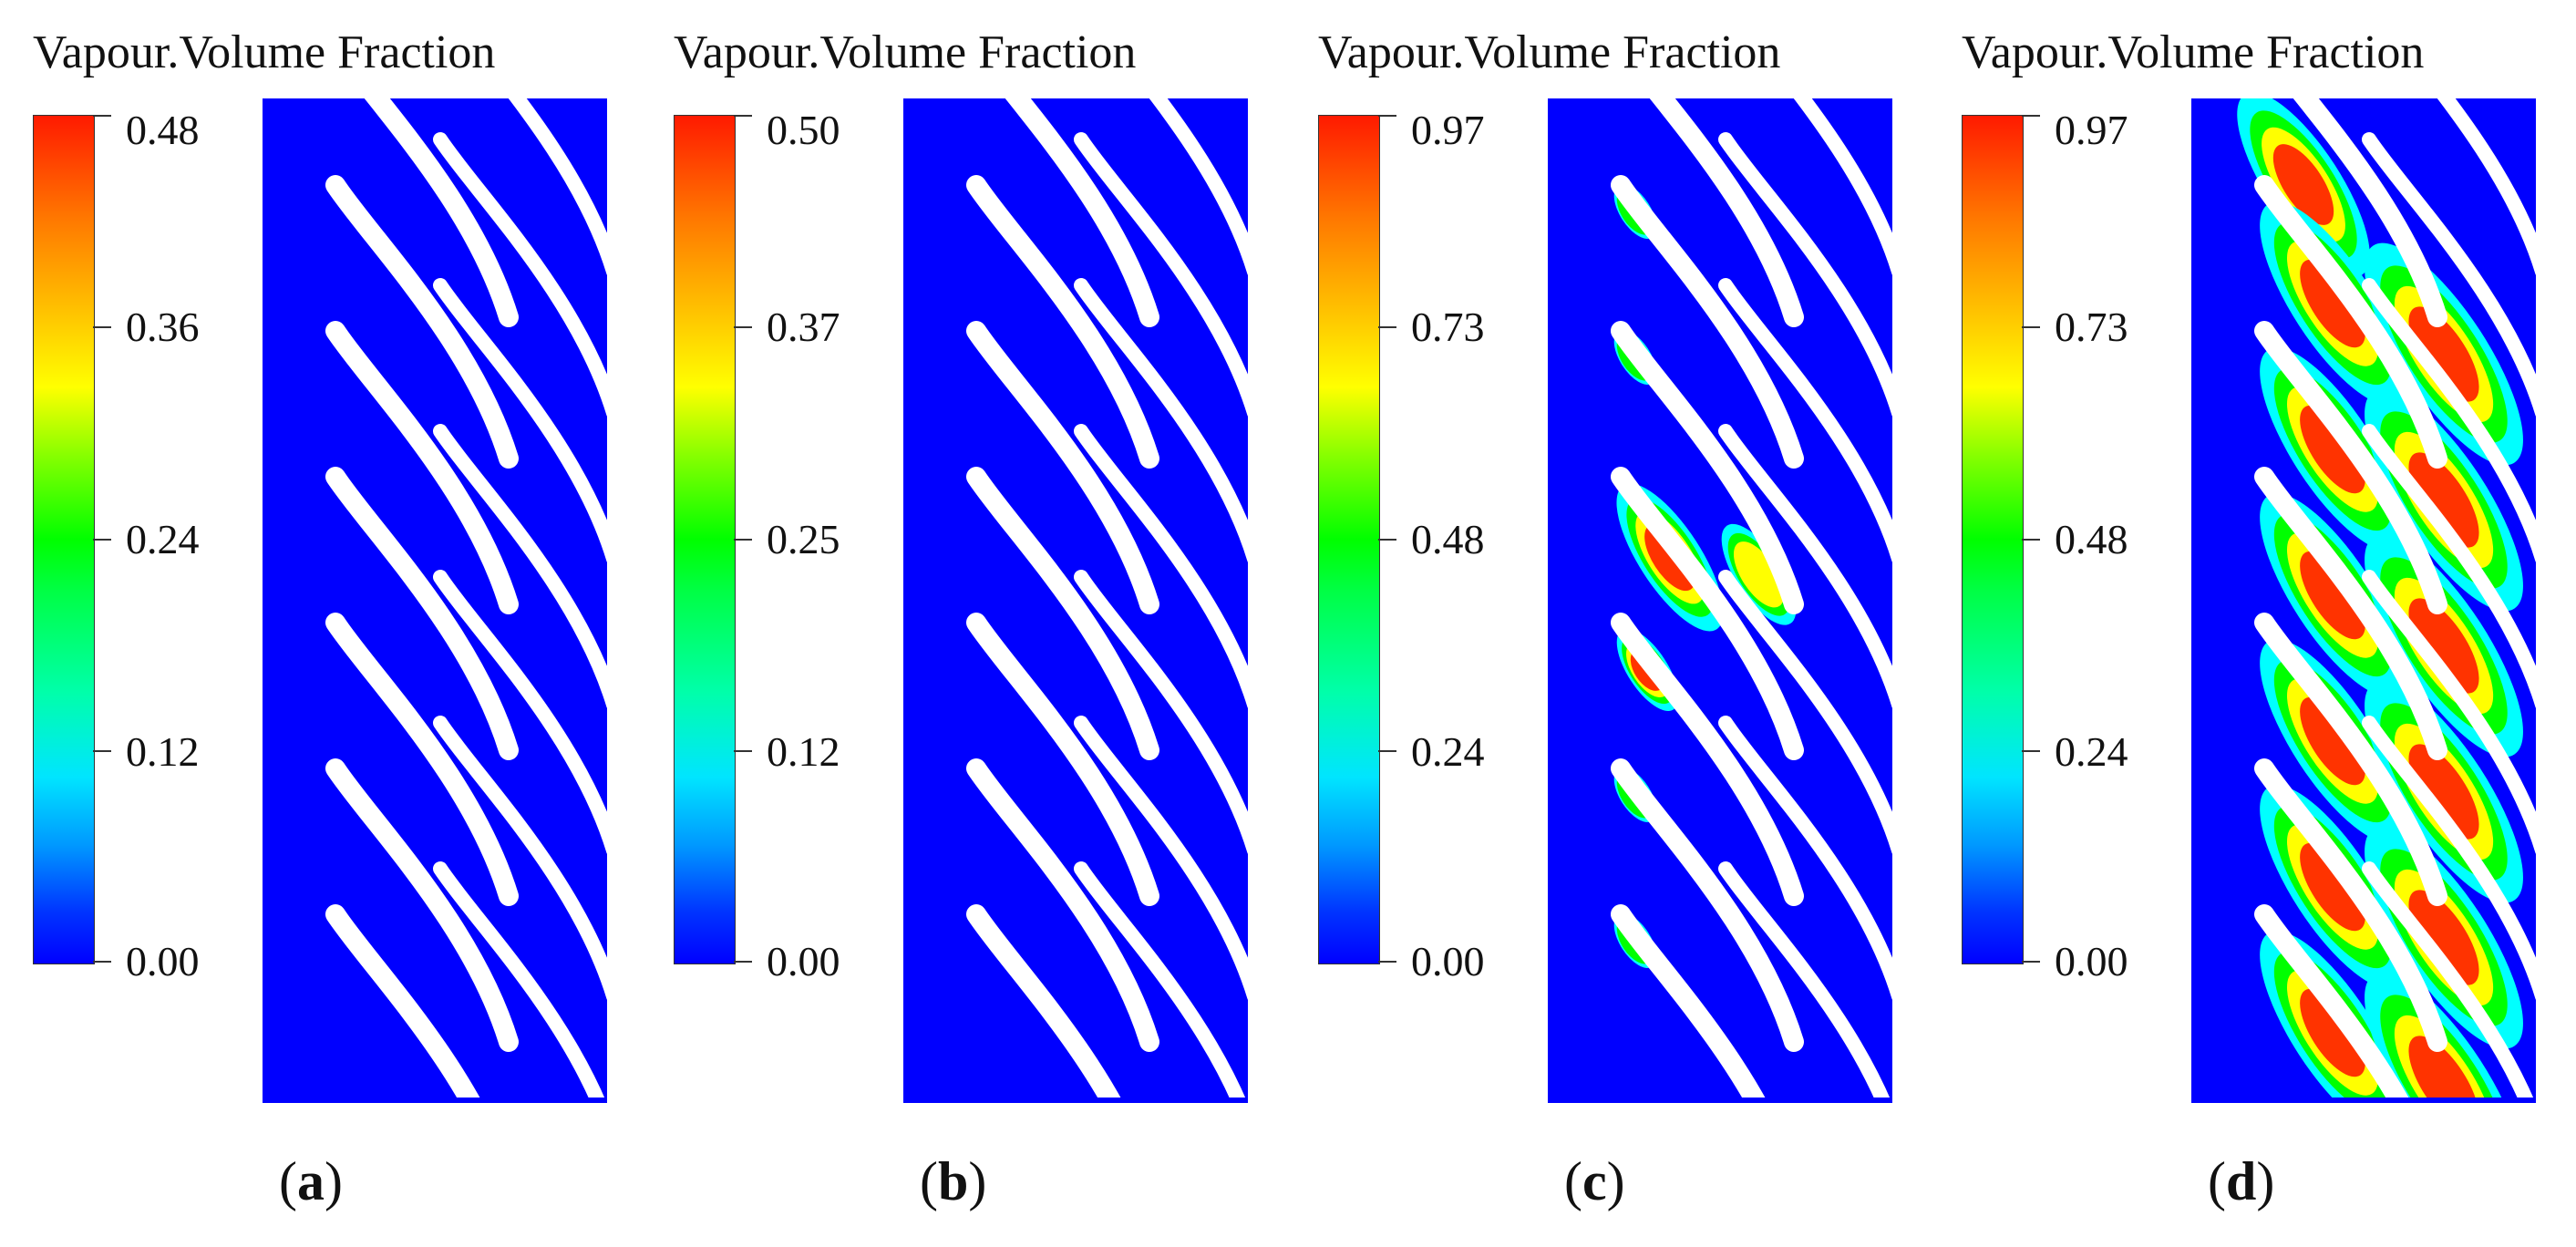 Image resolution: width=2576 pixels, height=1247 pixels. Describe the element at coordinates (803, 539) in the screenshot. I see `colorbar-tick-label: 0.25` at that location.